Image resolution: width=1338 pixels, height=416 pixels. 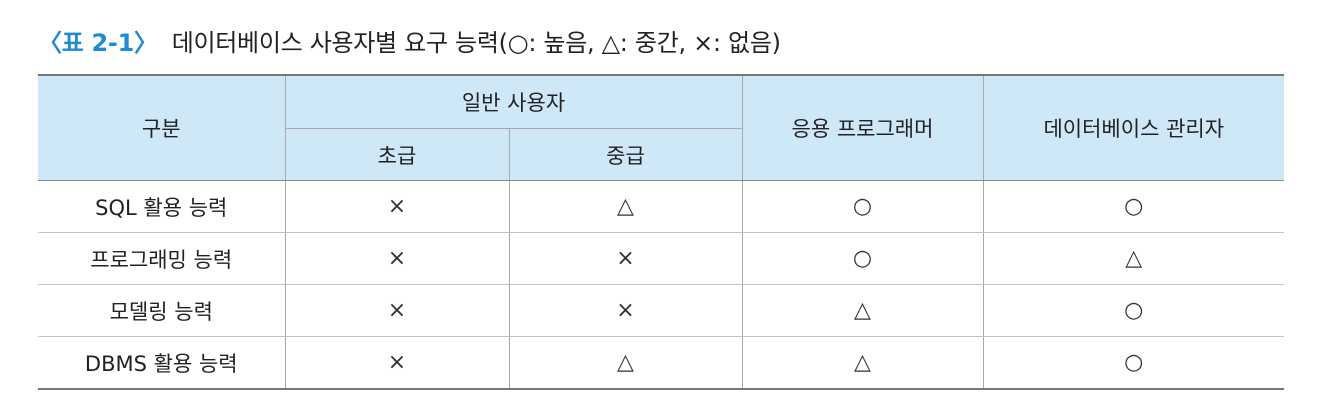 I want to click on table-row: 프로그래밍 능력 × × ○ △, so click(x=661, y=258).